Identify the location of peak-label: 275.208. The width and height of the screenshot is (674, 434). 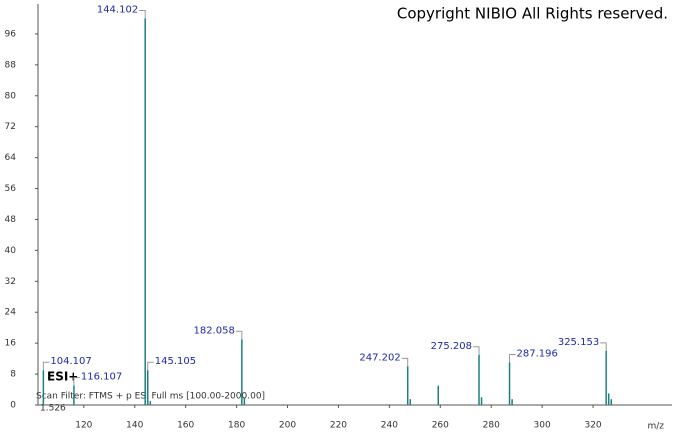
(451, 346).